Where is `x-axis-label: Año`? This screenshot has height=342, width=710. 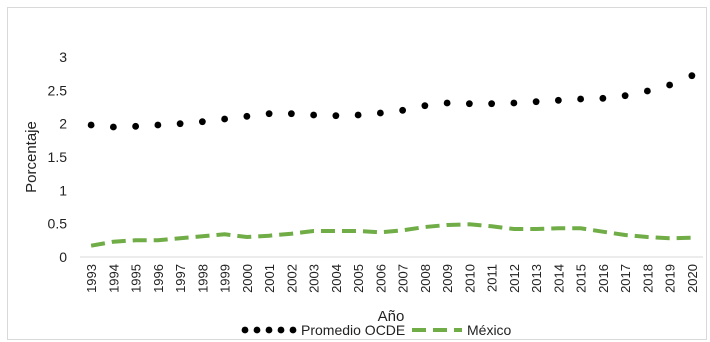
x-axis-label: Año is located at coordinates (391, 316).